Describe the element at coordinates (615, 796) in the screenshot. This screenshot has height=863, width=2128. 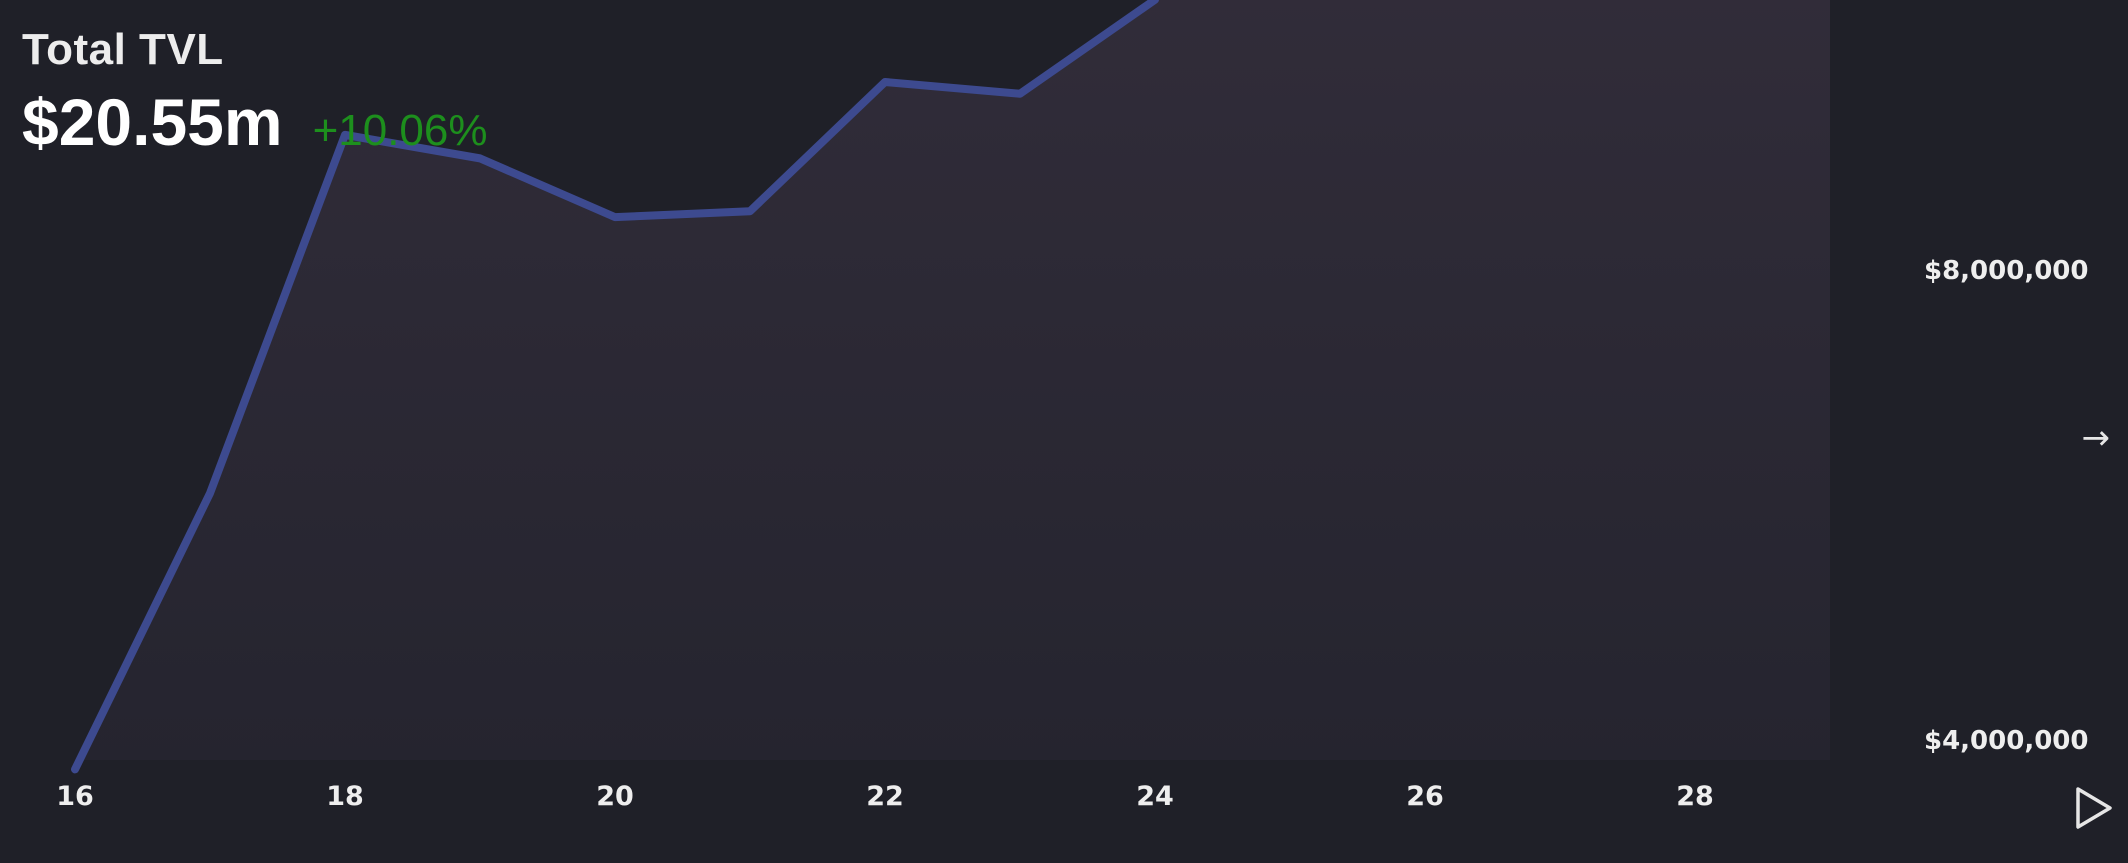
I see `x-tick-label: 20` at that location.